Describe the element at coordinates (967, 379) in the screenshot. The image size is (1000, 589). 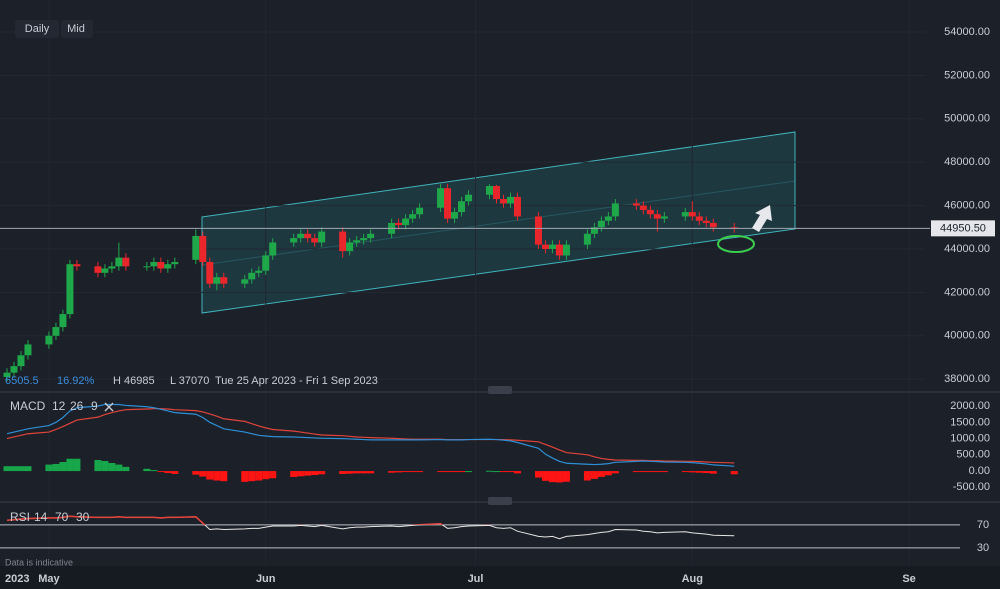
I see `y-tick-label: 38000.00` at that location.